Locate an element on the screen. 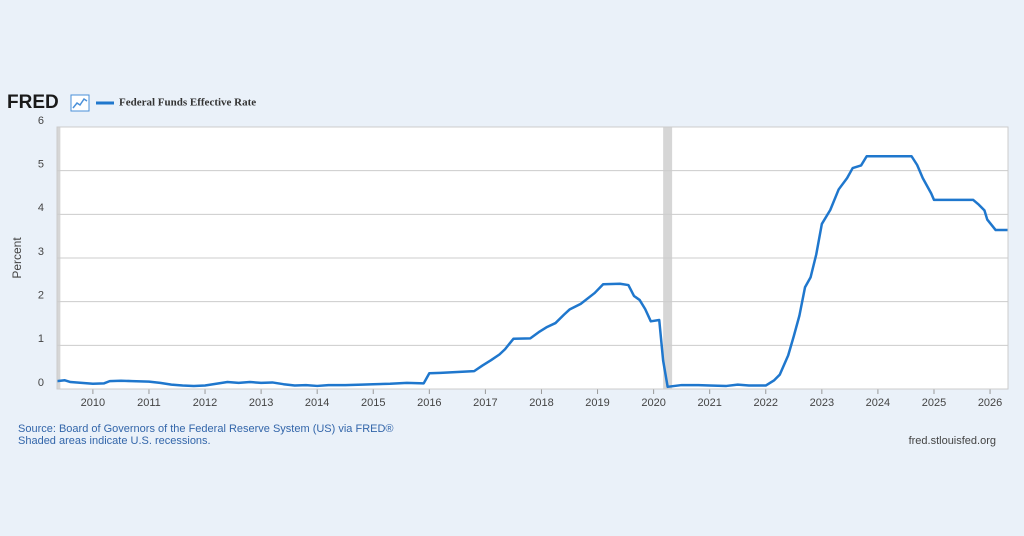  y-tick-label: 2 is located at coordinates (41, 296).